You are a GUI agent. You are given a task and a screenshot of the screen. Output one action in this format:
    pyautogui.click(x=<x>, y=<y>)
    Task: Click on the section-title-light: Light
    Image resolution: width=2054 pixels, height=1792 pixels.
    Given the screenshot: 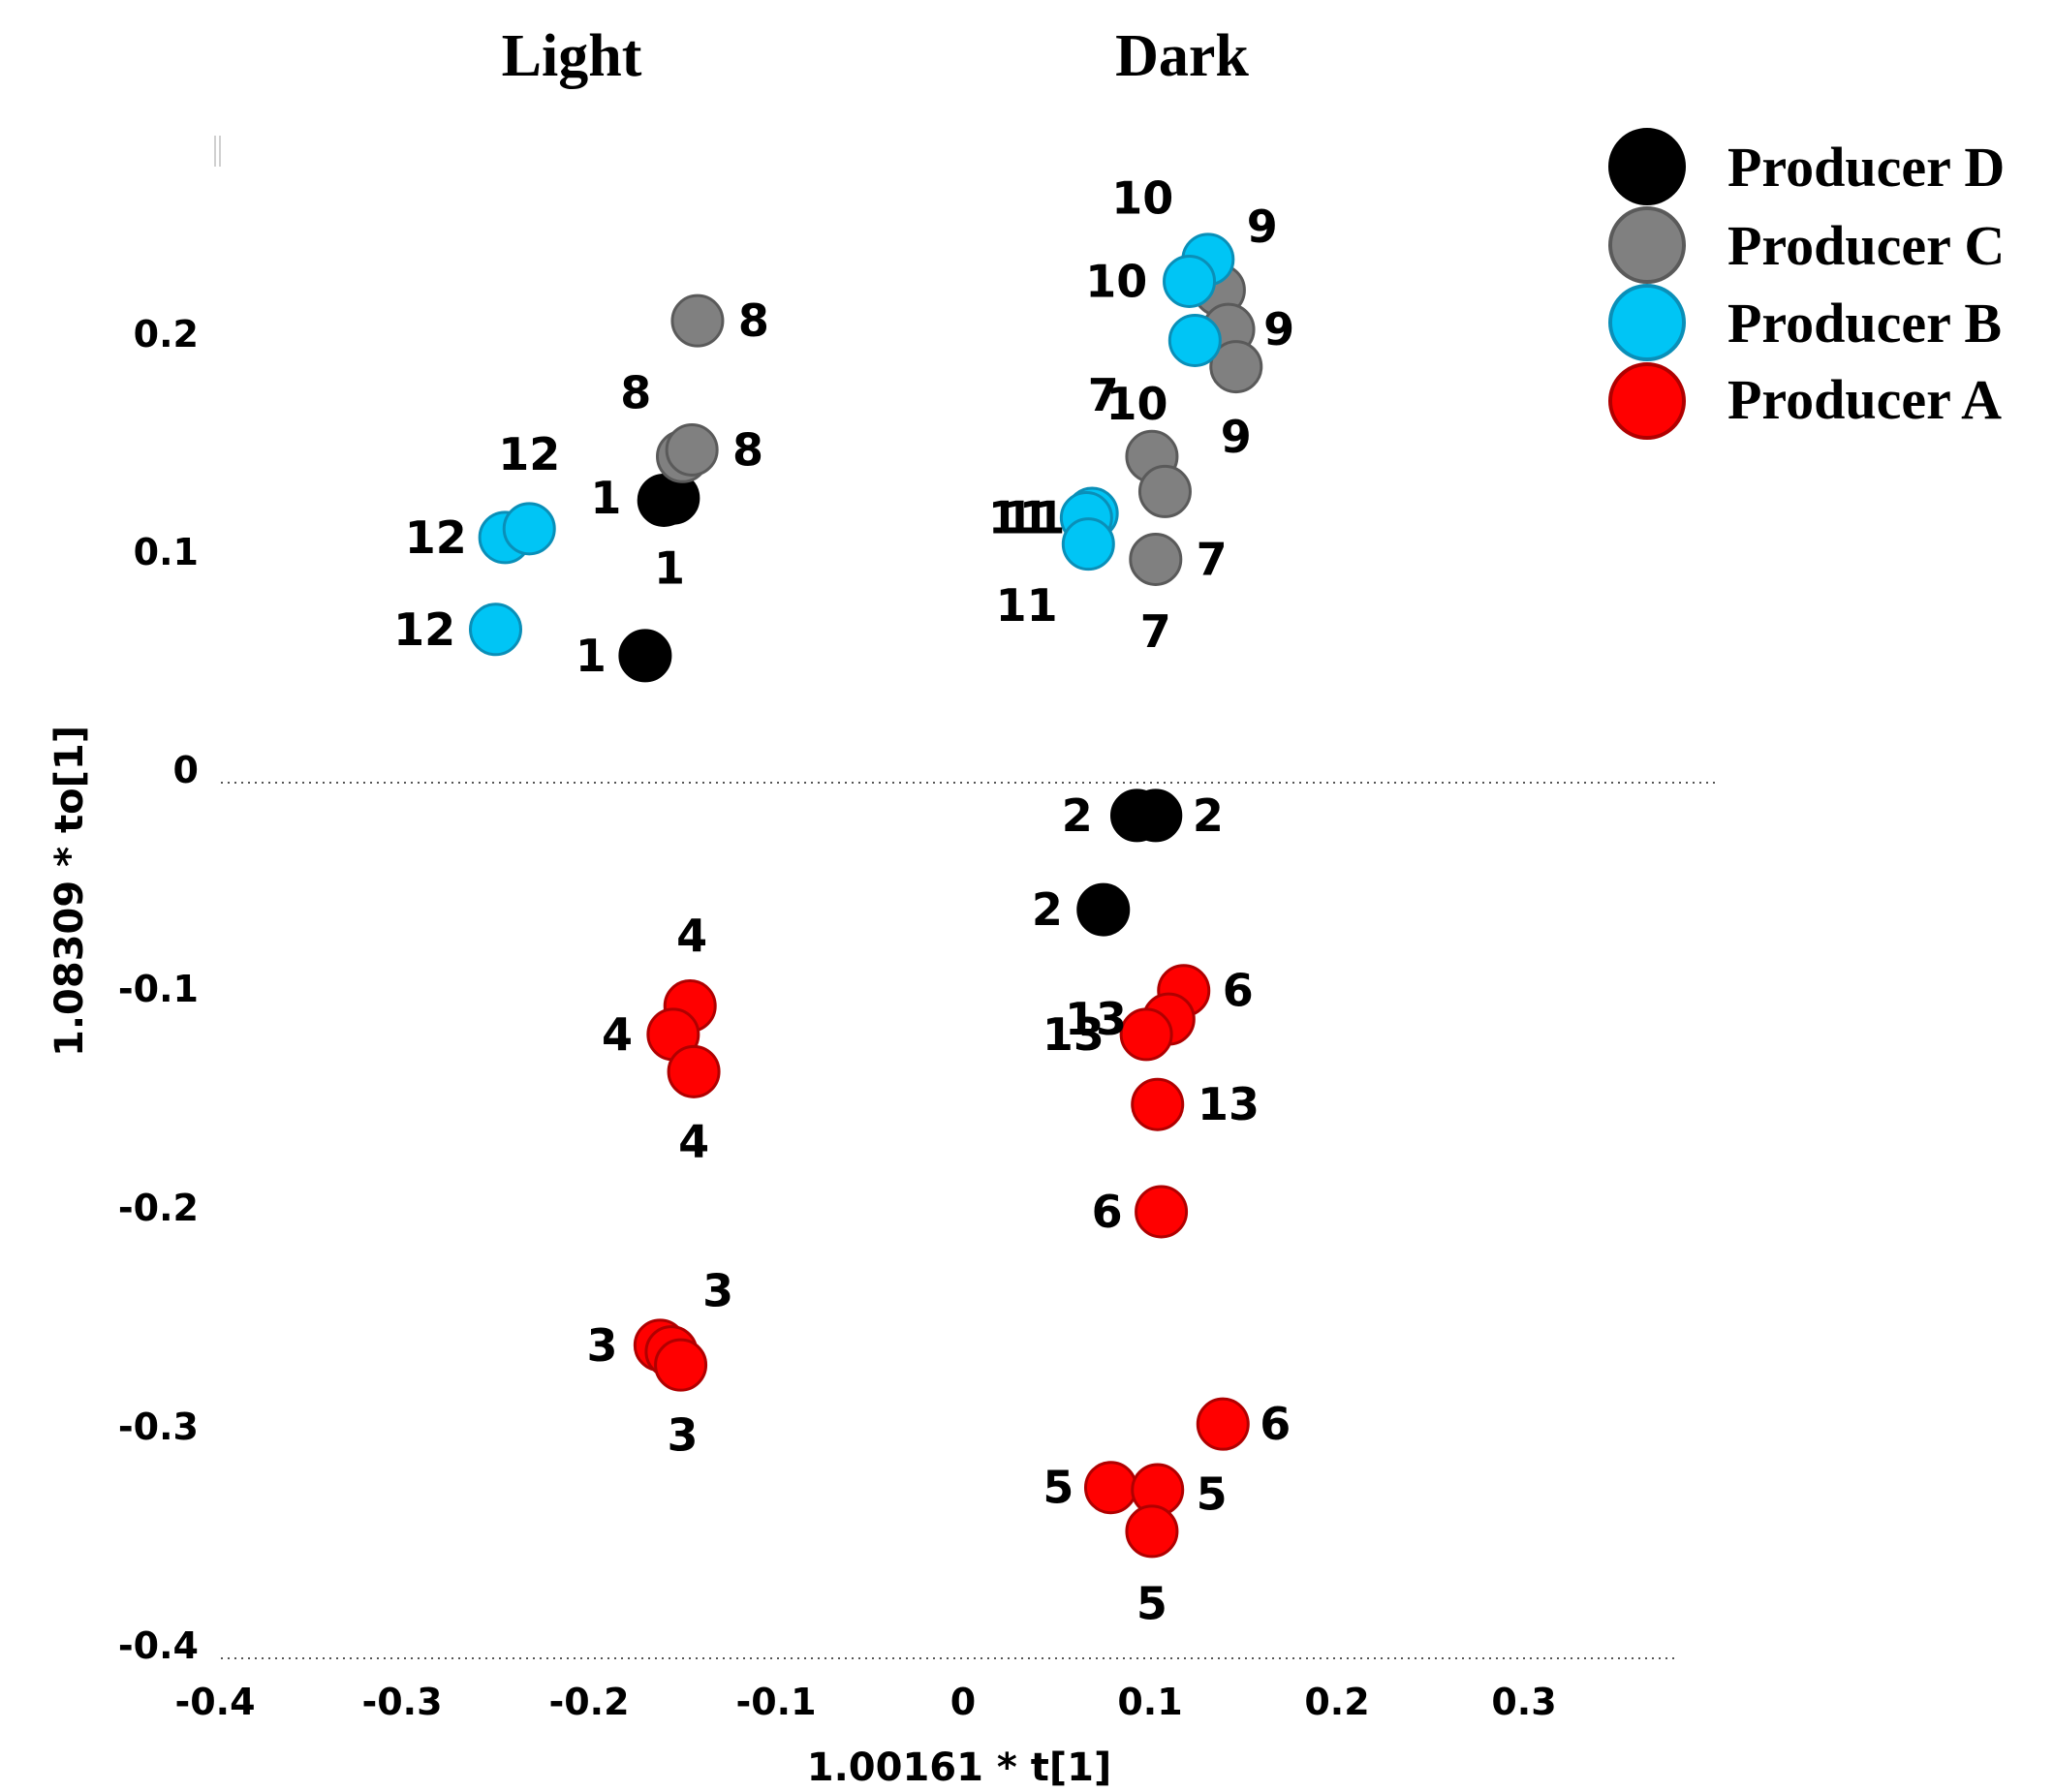 What is the action you would take?
    pyautogui.click(x=572, y=56)
    